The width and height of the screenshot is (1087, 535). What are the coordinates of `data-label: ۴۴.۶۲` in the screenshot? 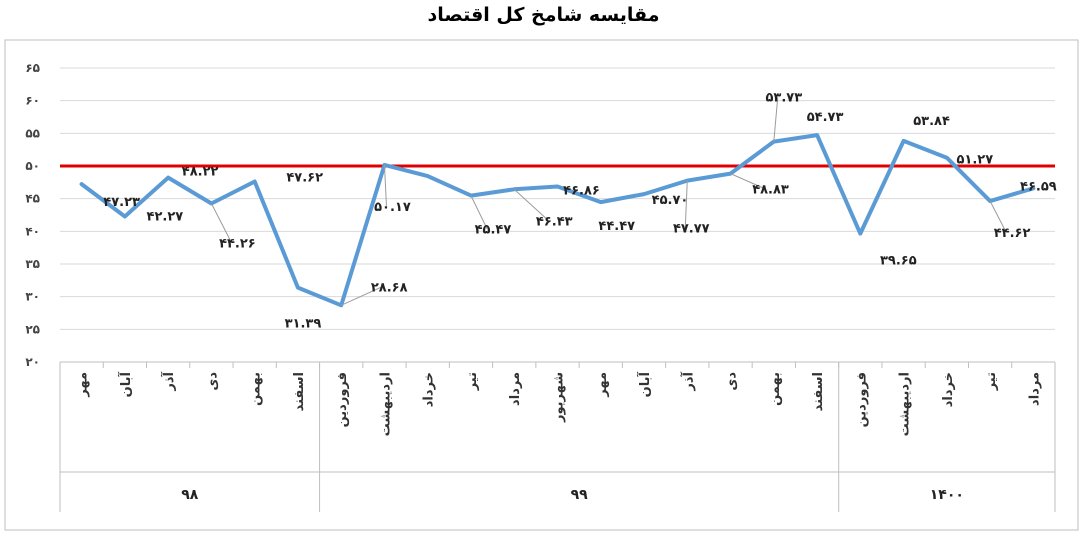 It's located at (1012, 233).